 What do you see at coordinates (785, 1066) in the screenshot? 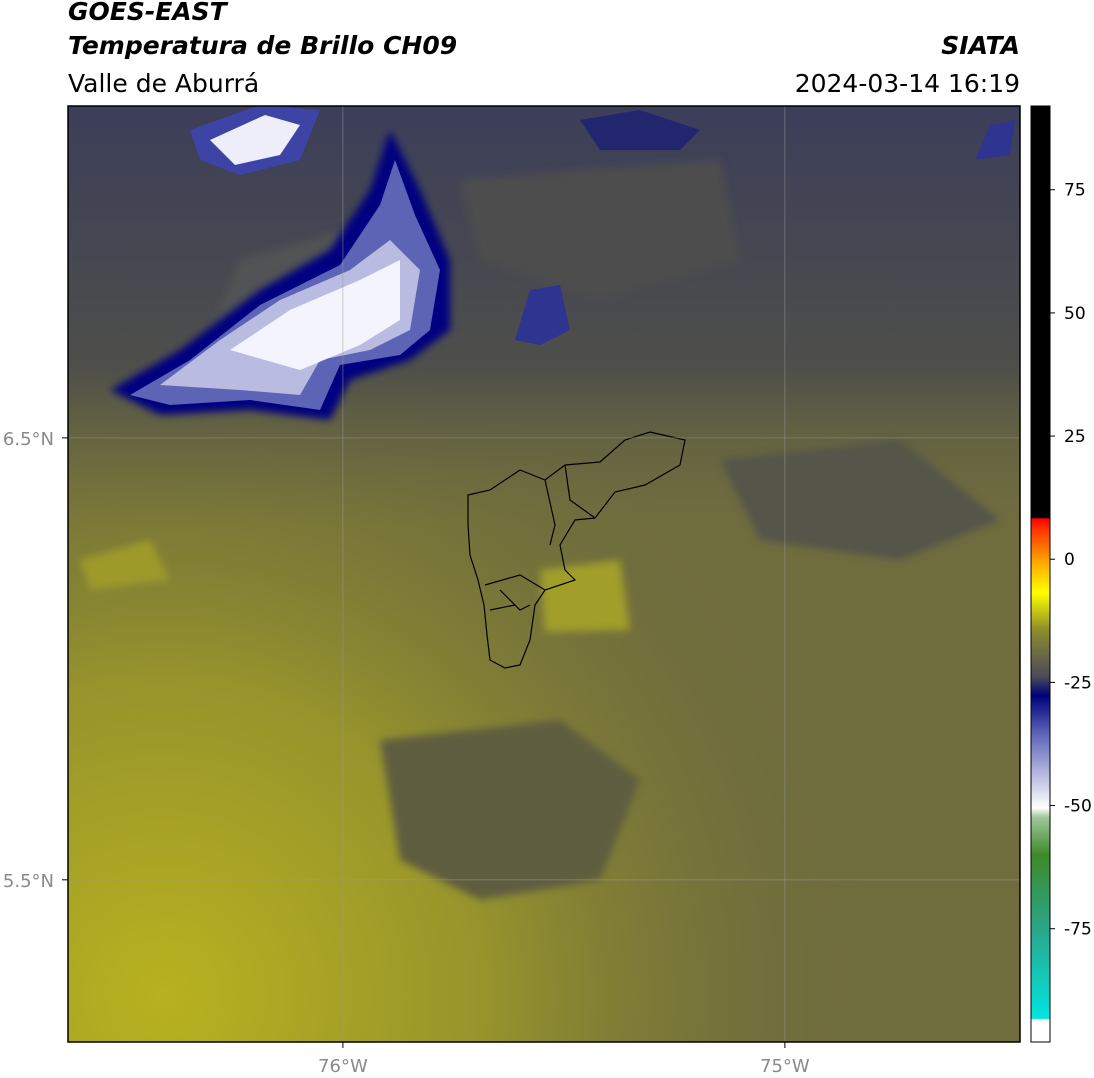
I see `lon-label: 75°W` at bounding box center [785, 1066].